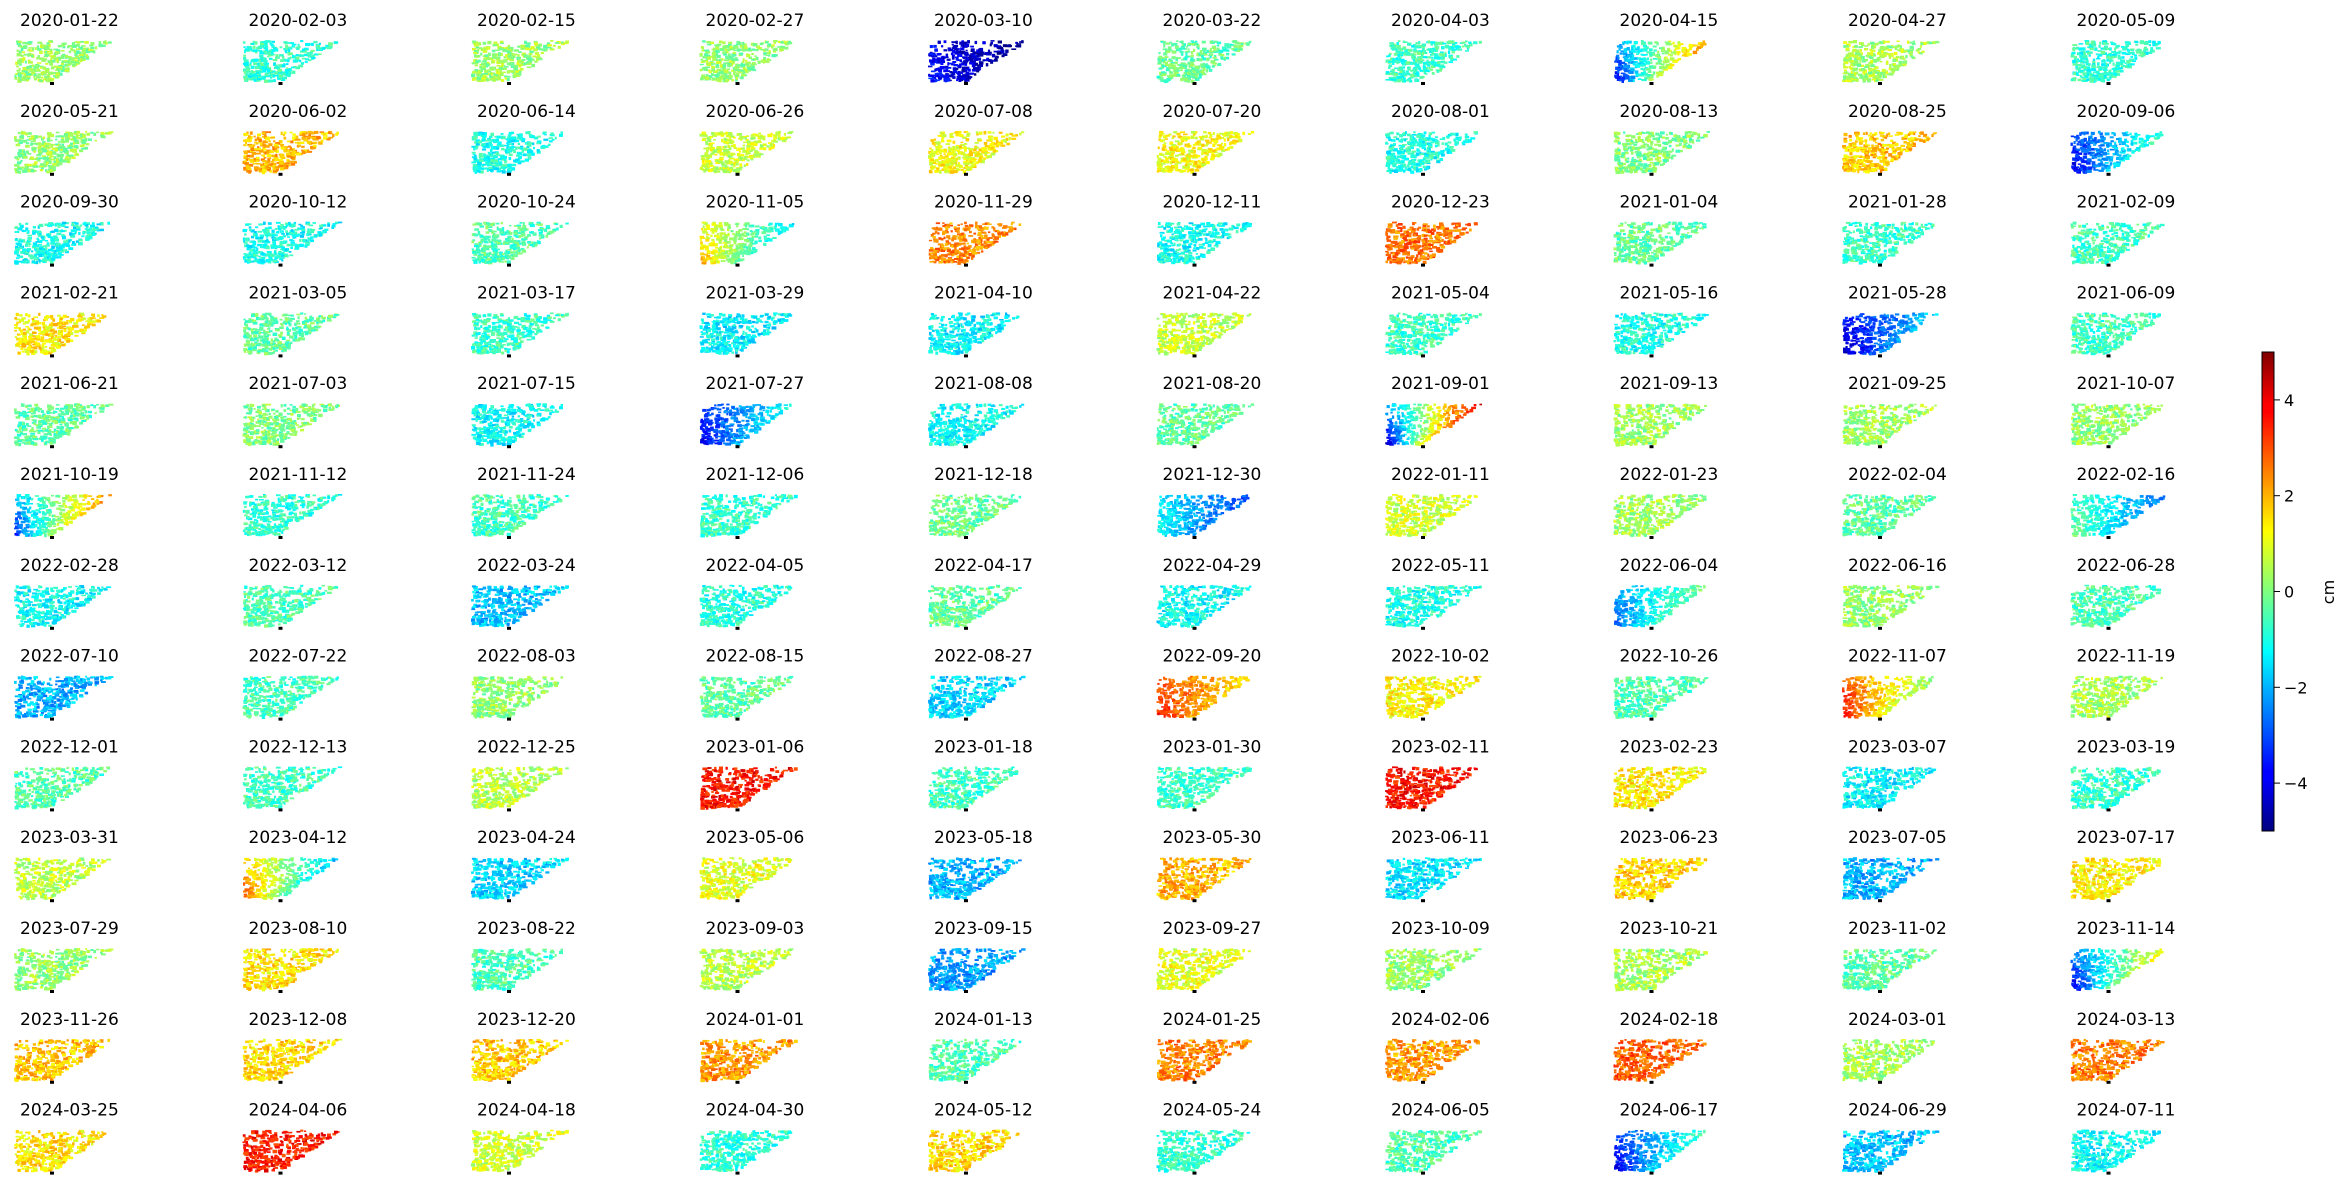 Image resolution: width=2351 pixels, height=1185 pixels. Describe the element at coordinates (526, 21) in the screenshot. I see `panel-title: 2020-02-15` at that location.